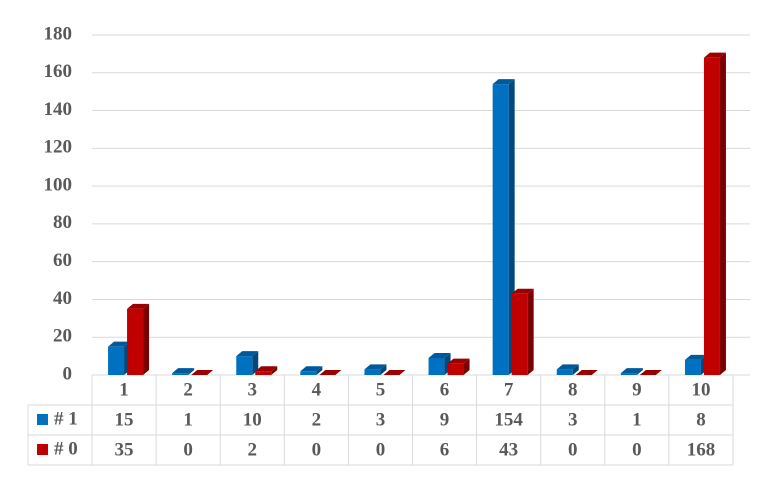 The image size is (768, 480). What do you see at coordinates (124, 419) in the screenshot?
I see `table-value: 15` at bounding box center [124, 419].